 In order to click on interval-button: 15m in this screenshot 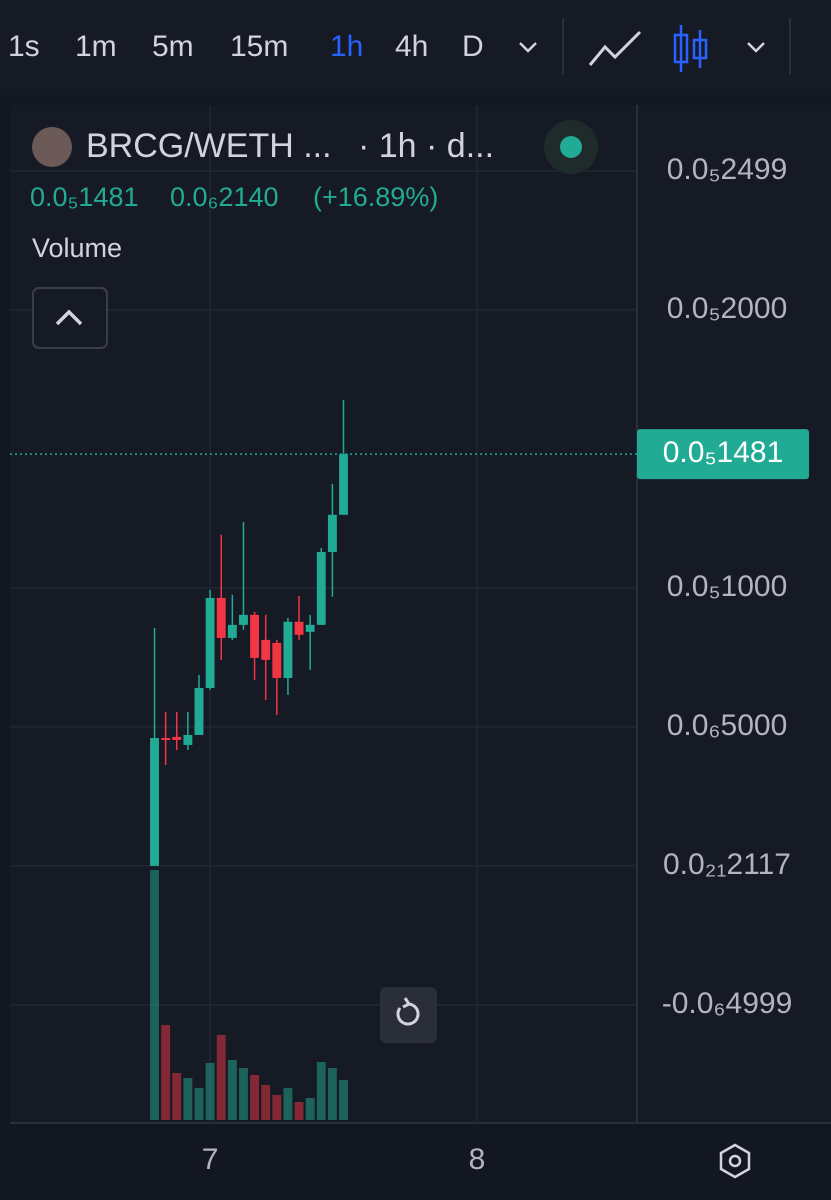, I will do `click(259, 46)`.